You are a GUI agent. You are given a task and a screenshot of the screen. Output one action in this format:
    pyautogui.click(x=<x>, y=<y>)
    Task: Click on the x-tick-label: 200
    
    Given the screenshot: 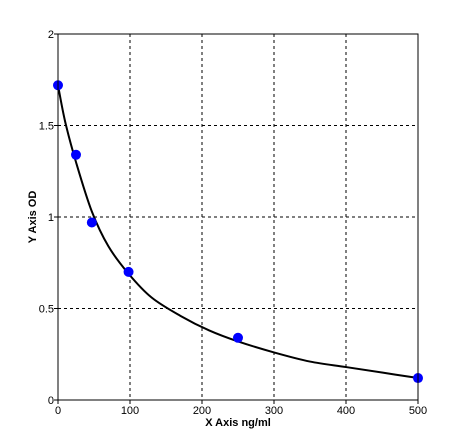 What is the action you would take?
    pyautogui.click(x=202, y=411)
    